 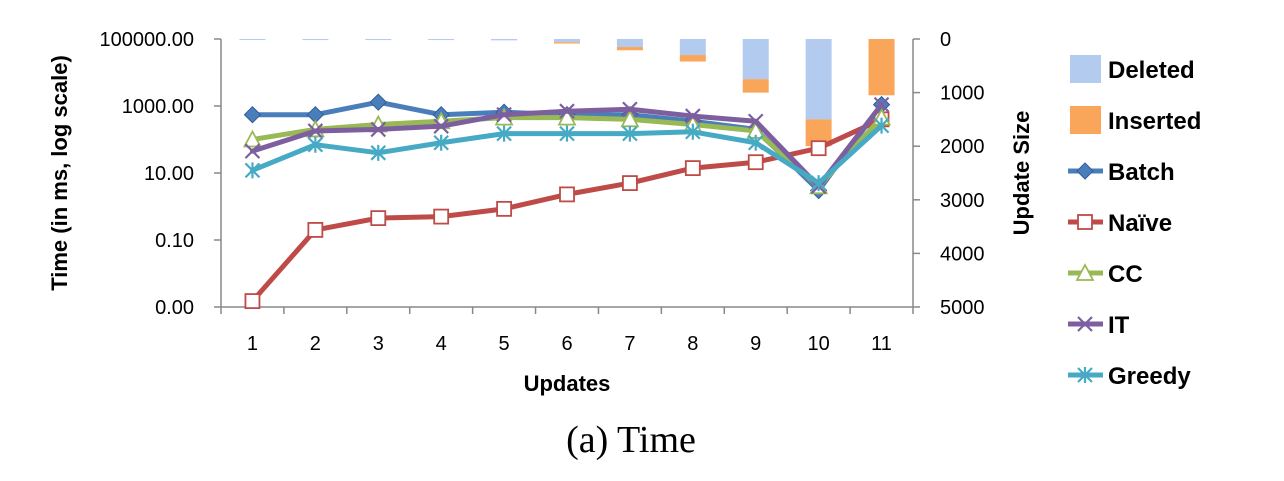 I want to click on right-tick-label: 5000, so click(x=962, y=308).